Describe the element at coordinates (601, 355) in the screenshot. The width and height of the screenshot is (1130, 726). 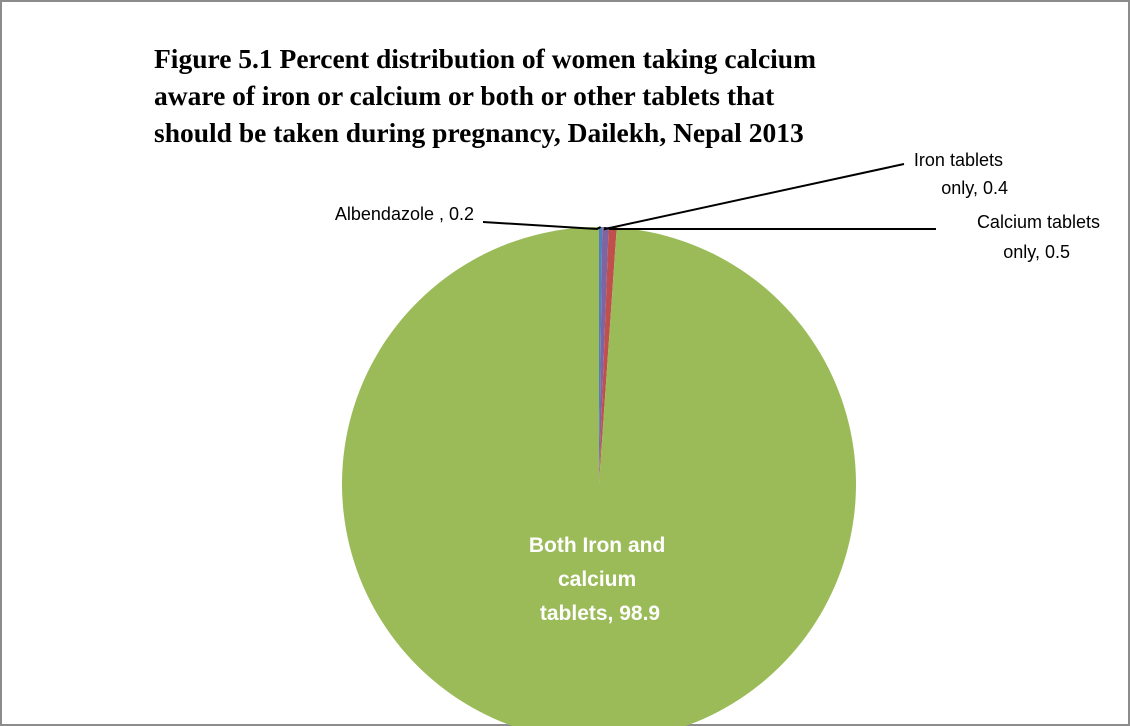
I see `pie-slice-albendazole` at that location.